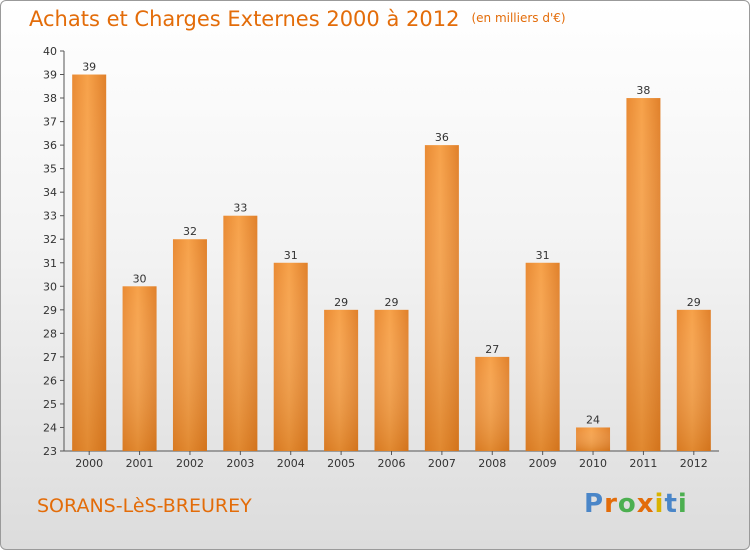  I want to click on y-tick-label: 28, so click(50, 333).